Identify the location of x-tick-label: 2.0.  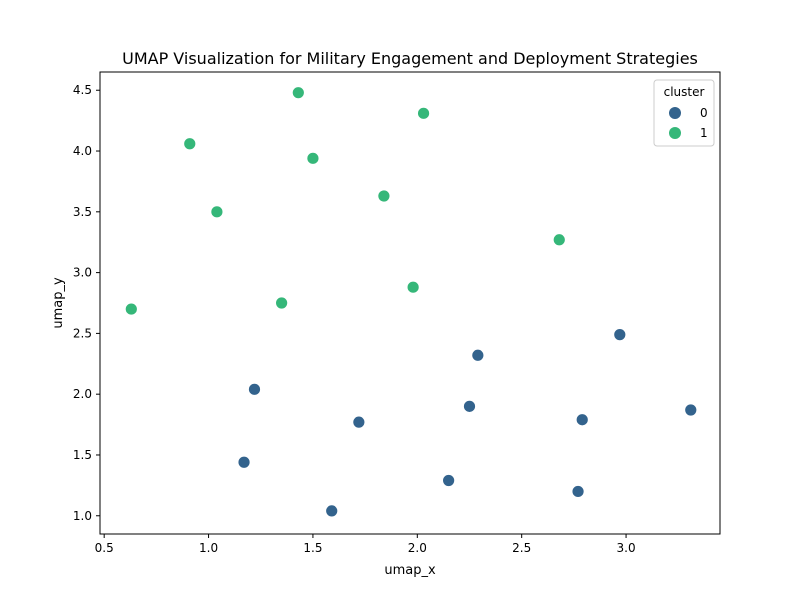
(417, 548).